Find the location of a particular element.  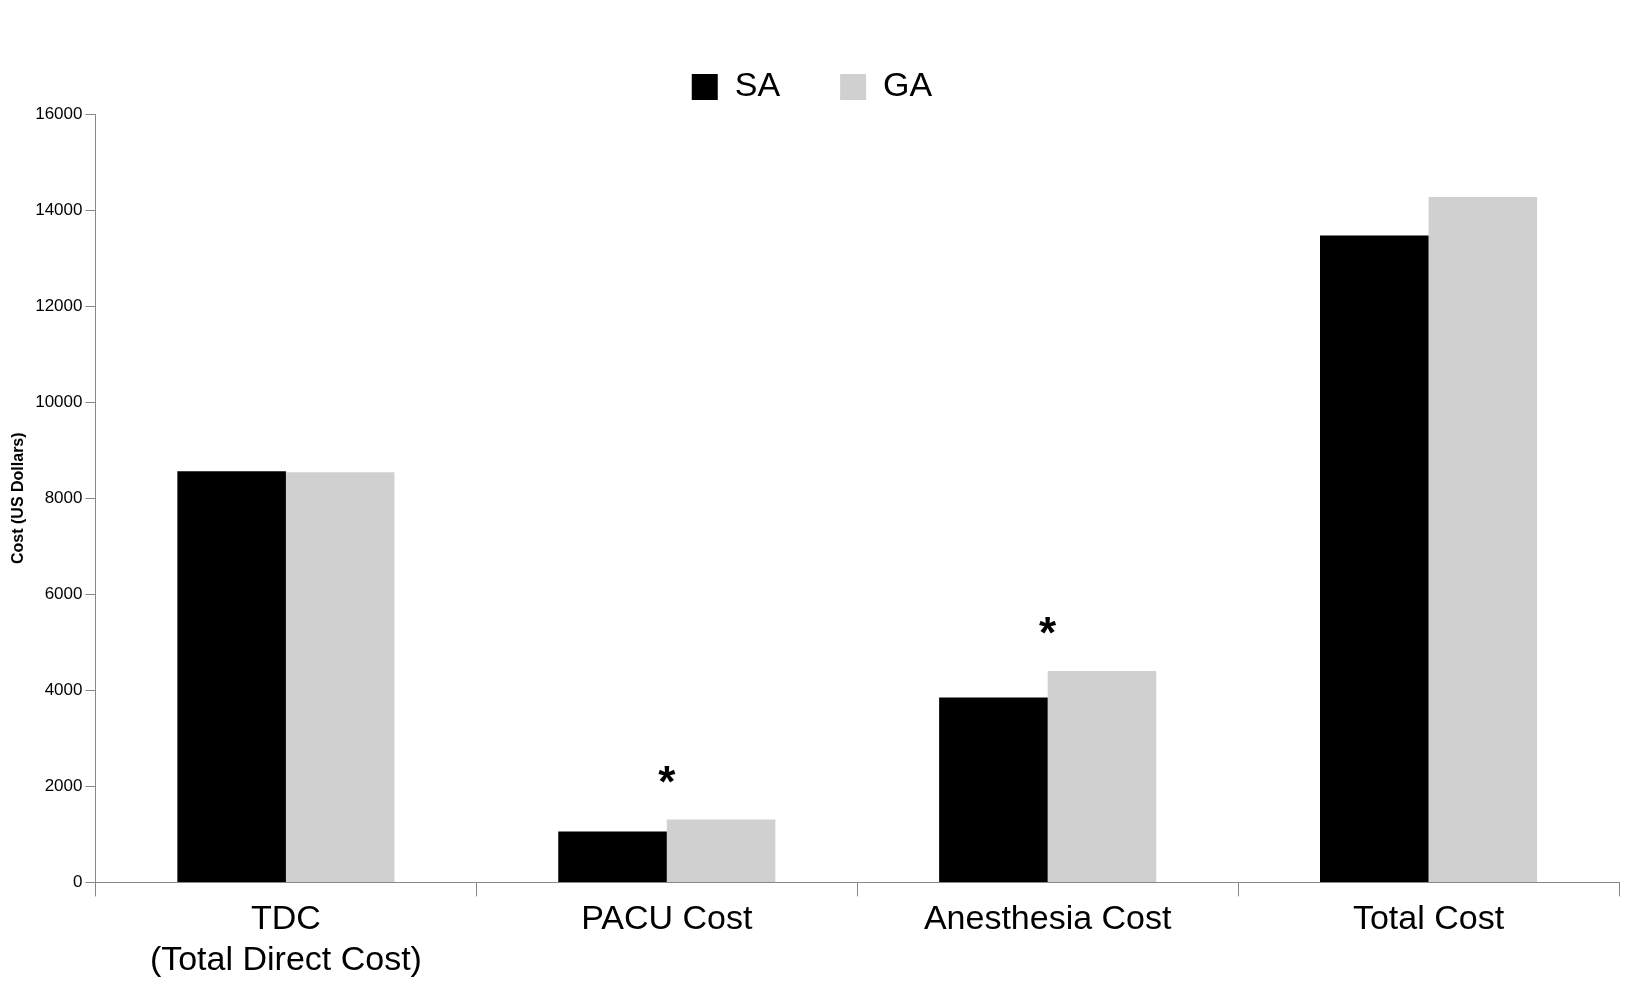

y-tick-label: 16000 is located at coordinates (59, 113).